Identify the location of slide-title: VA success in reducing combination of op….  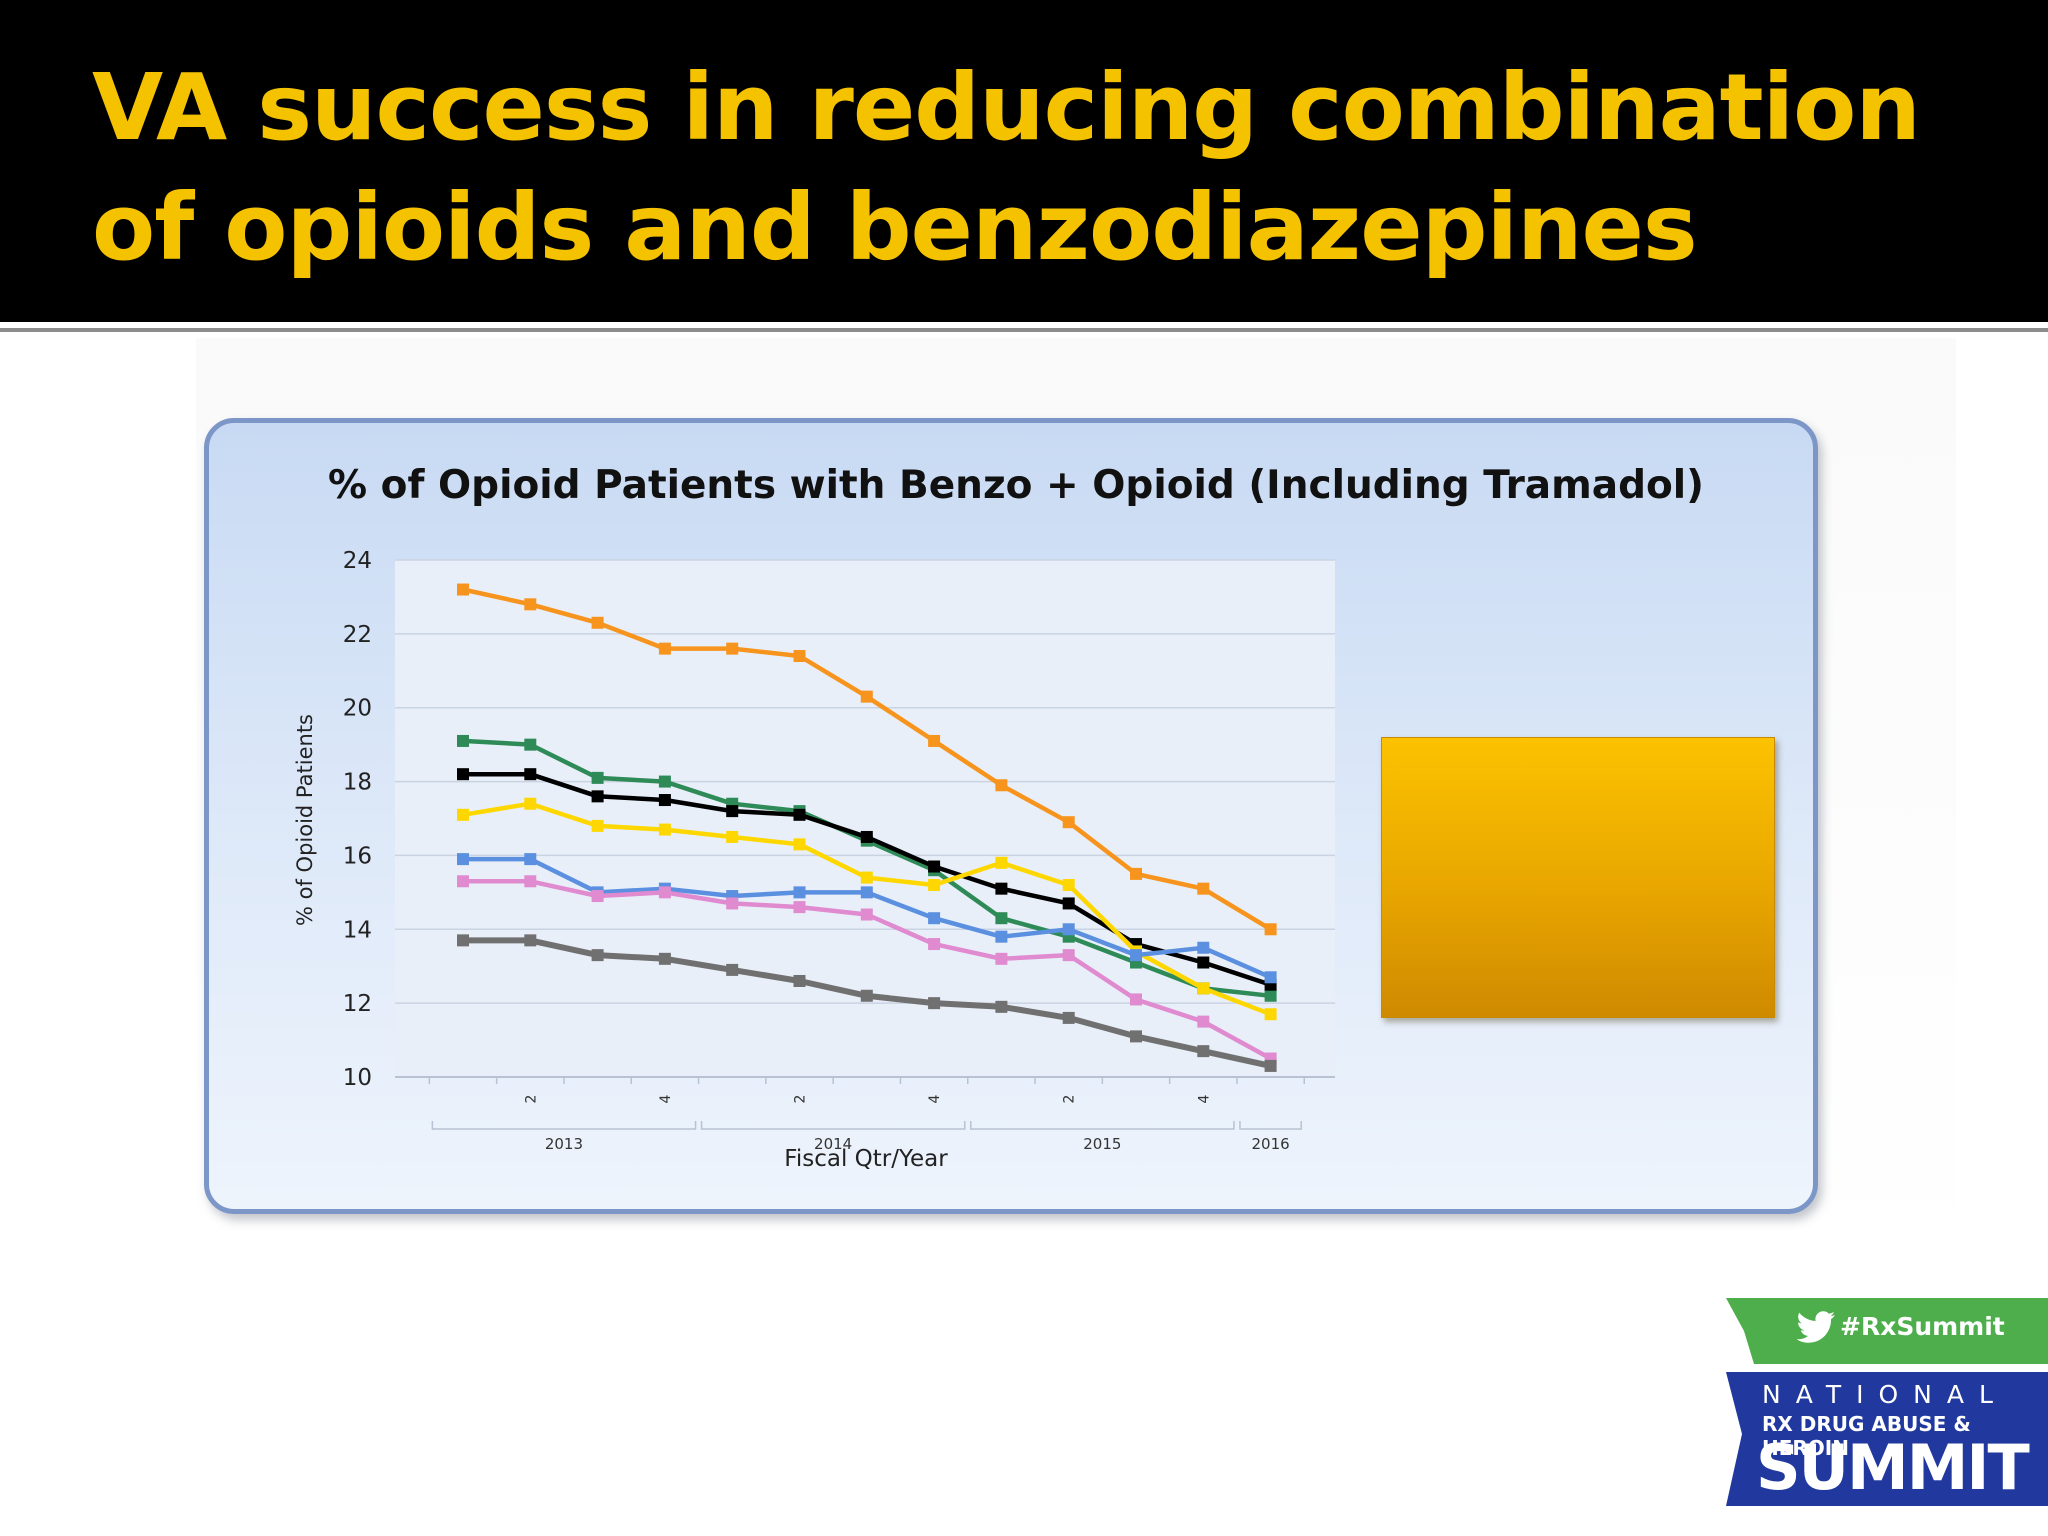
(1006, 167).